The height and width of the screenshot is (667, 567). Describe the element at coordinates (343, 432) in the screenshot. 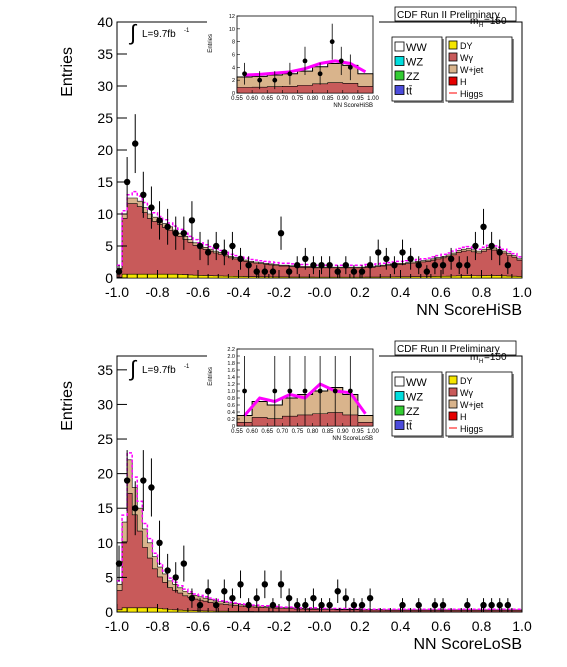

I see `inset-x-tick-label: 0.90` at that location.